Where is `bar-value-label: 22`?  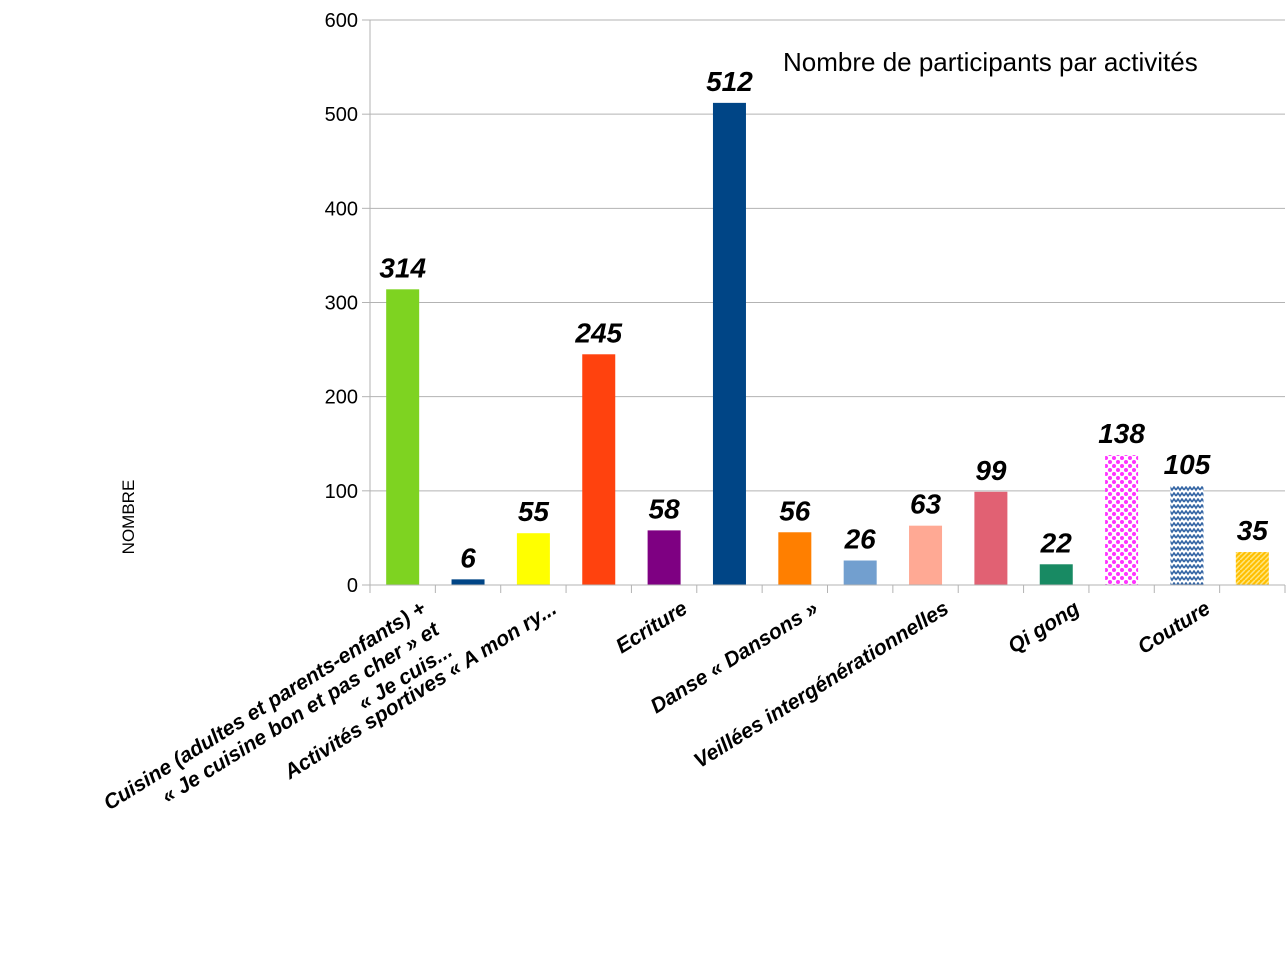
bar-value-label: 22 is located at coordinates (1056, 542).